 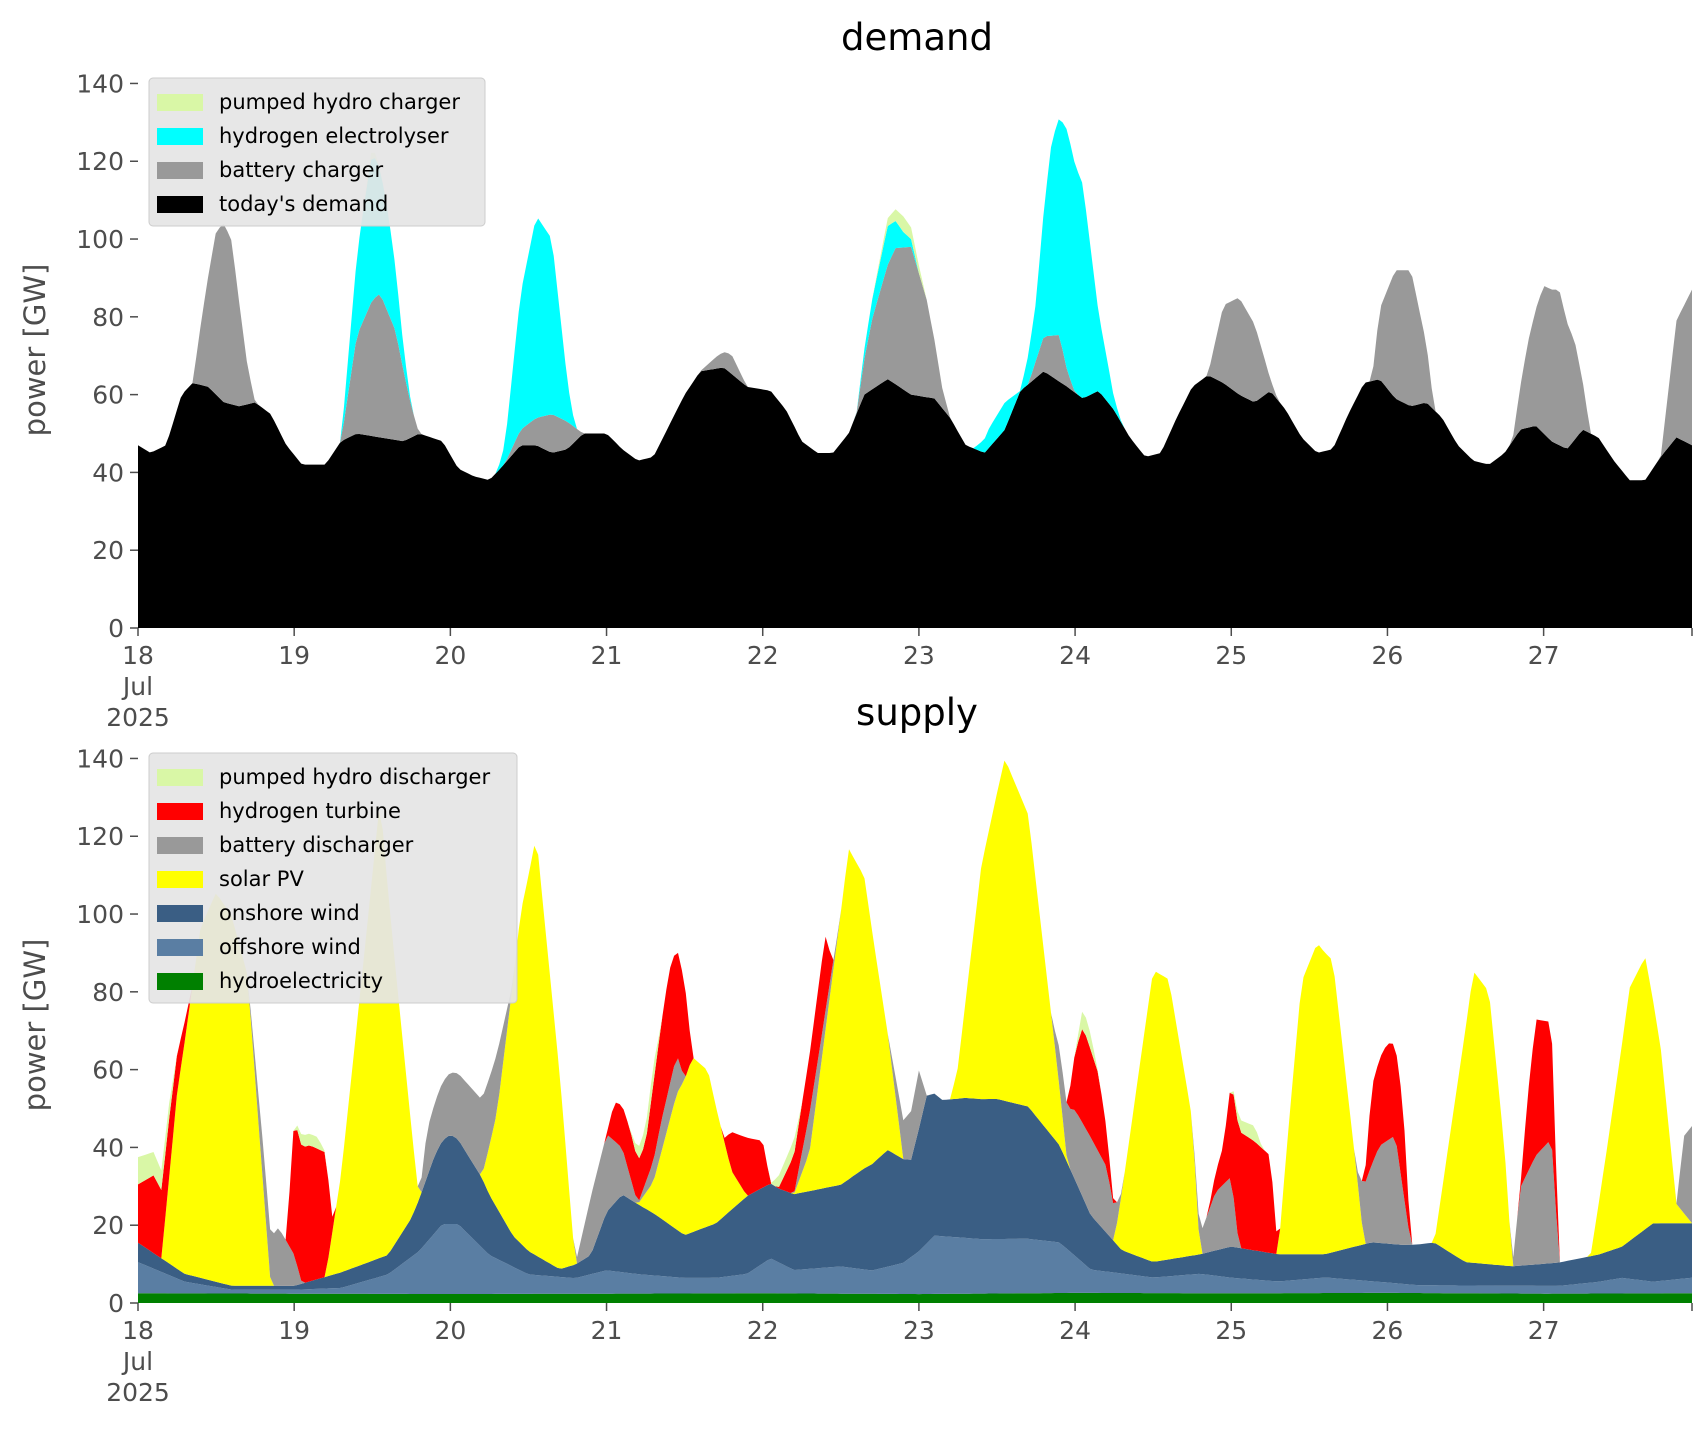 I want to click on demand-legend-label: pumped hydro charger, so click(x=339, y=102).